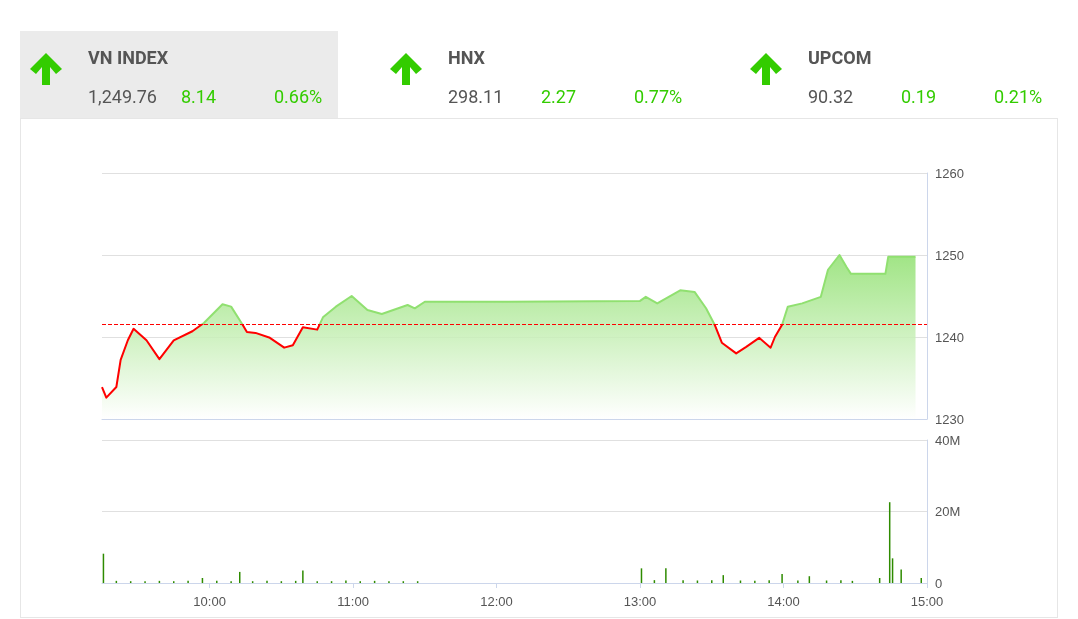 The image size is (1078, 619). Describe the element at coordinates (476, 96) in the screenshot. I see `text: 298.11` at that location.